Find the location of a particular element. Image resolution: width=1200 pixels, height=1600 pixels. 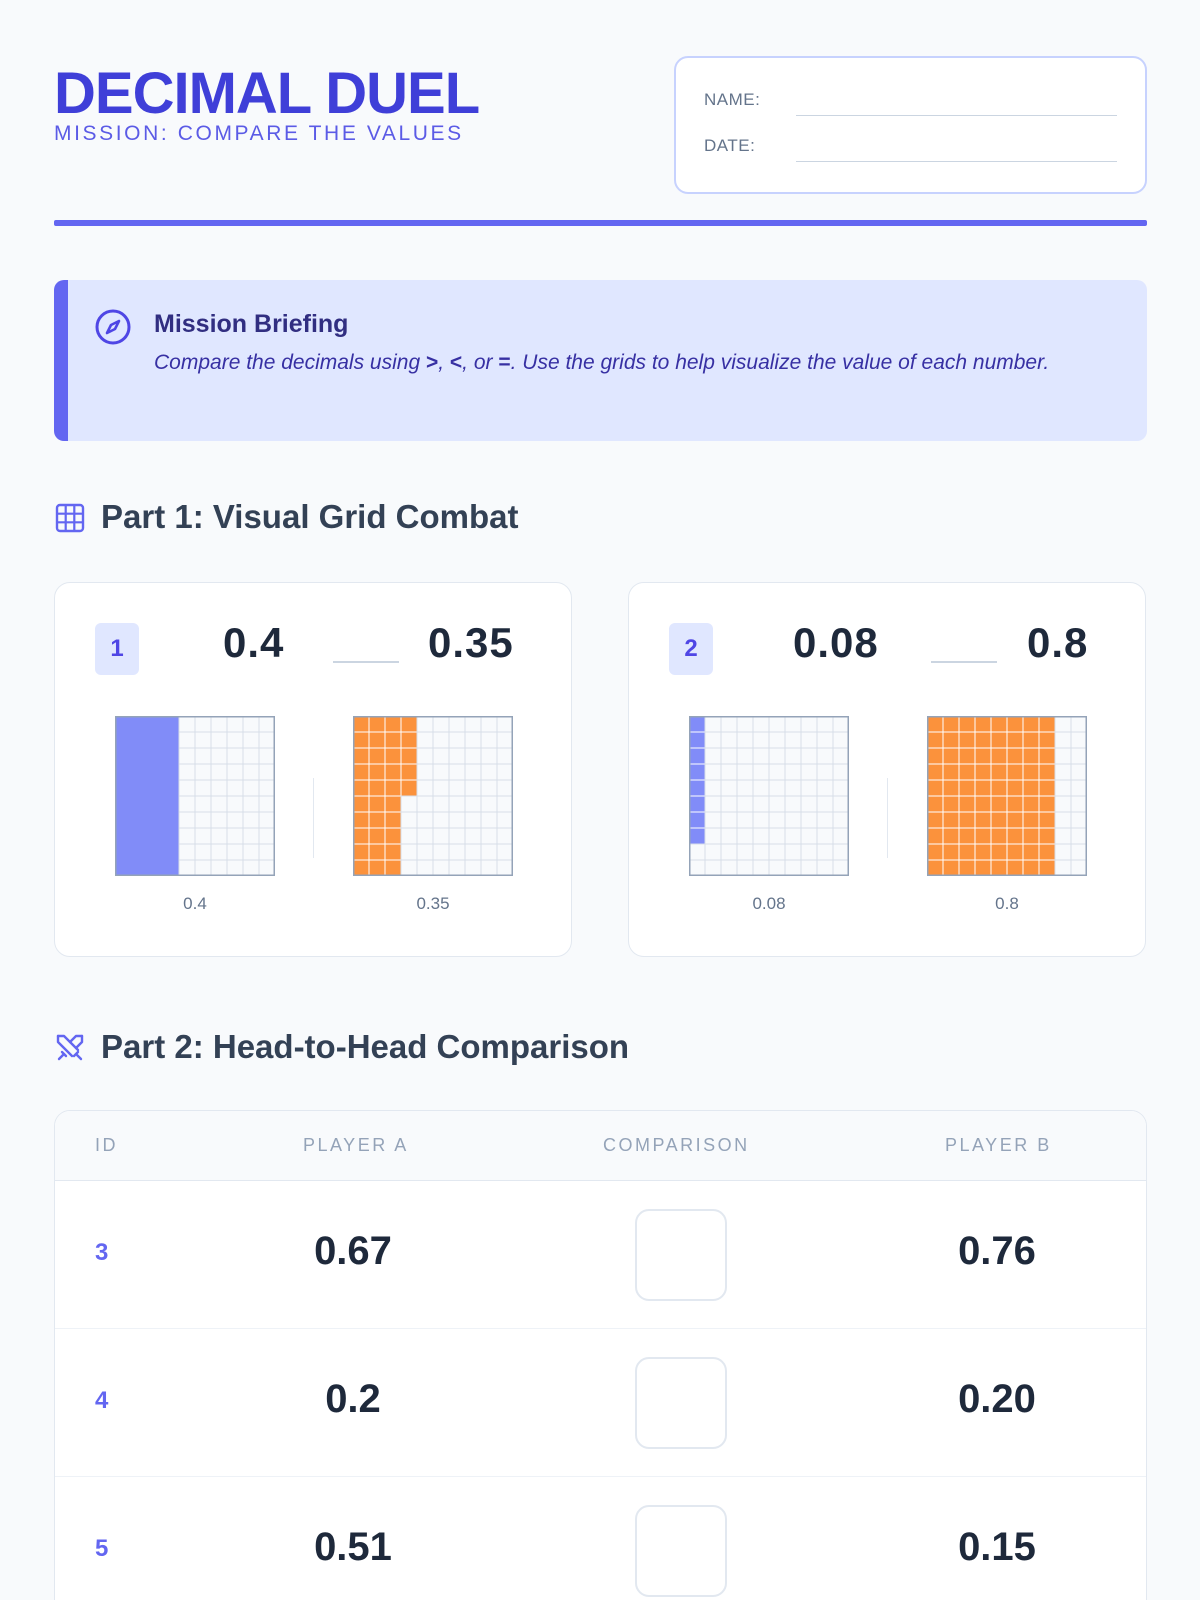

date-field is located at coordinates (956, 161).